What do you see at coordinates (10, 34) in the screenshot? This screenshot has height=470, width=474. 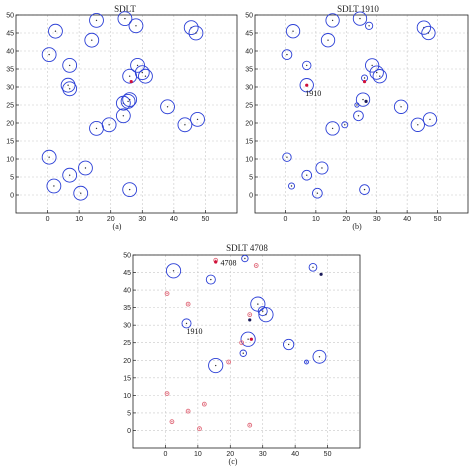 I see `panel-a-ytick-label-9: 45` at bounding box center [10, 34].